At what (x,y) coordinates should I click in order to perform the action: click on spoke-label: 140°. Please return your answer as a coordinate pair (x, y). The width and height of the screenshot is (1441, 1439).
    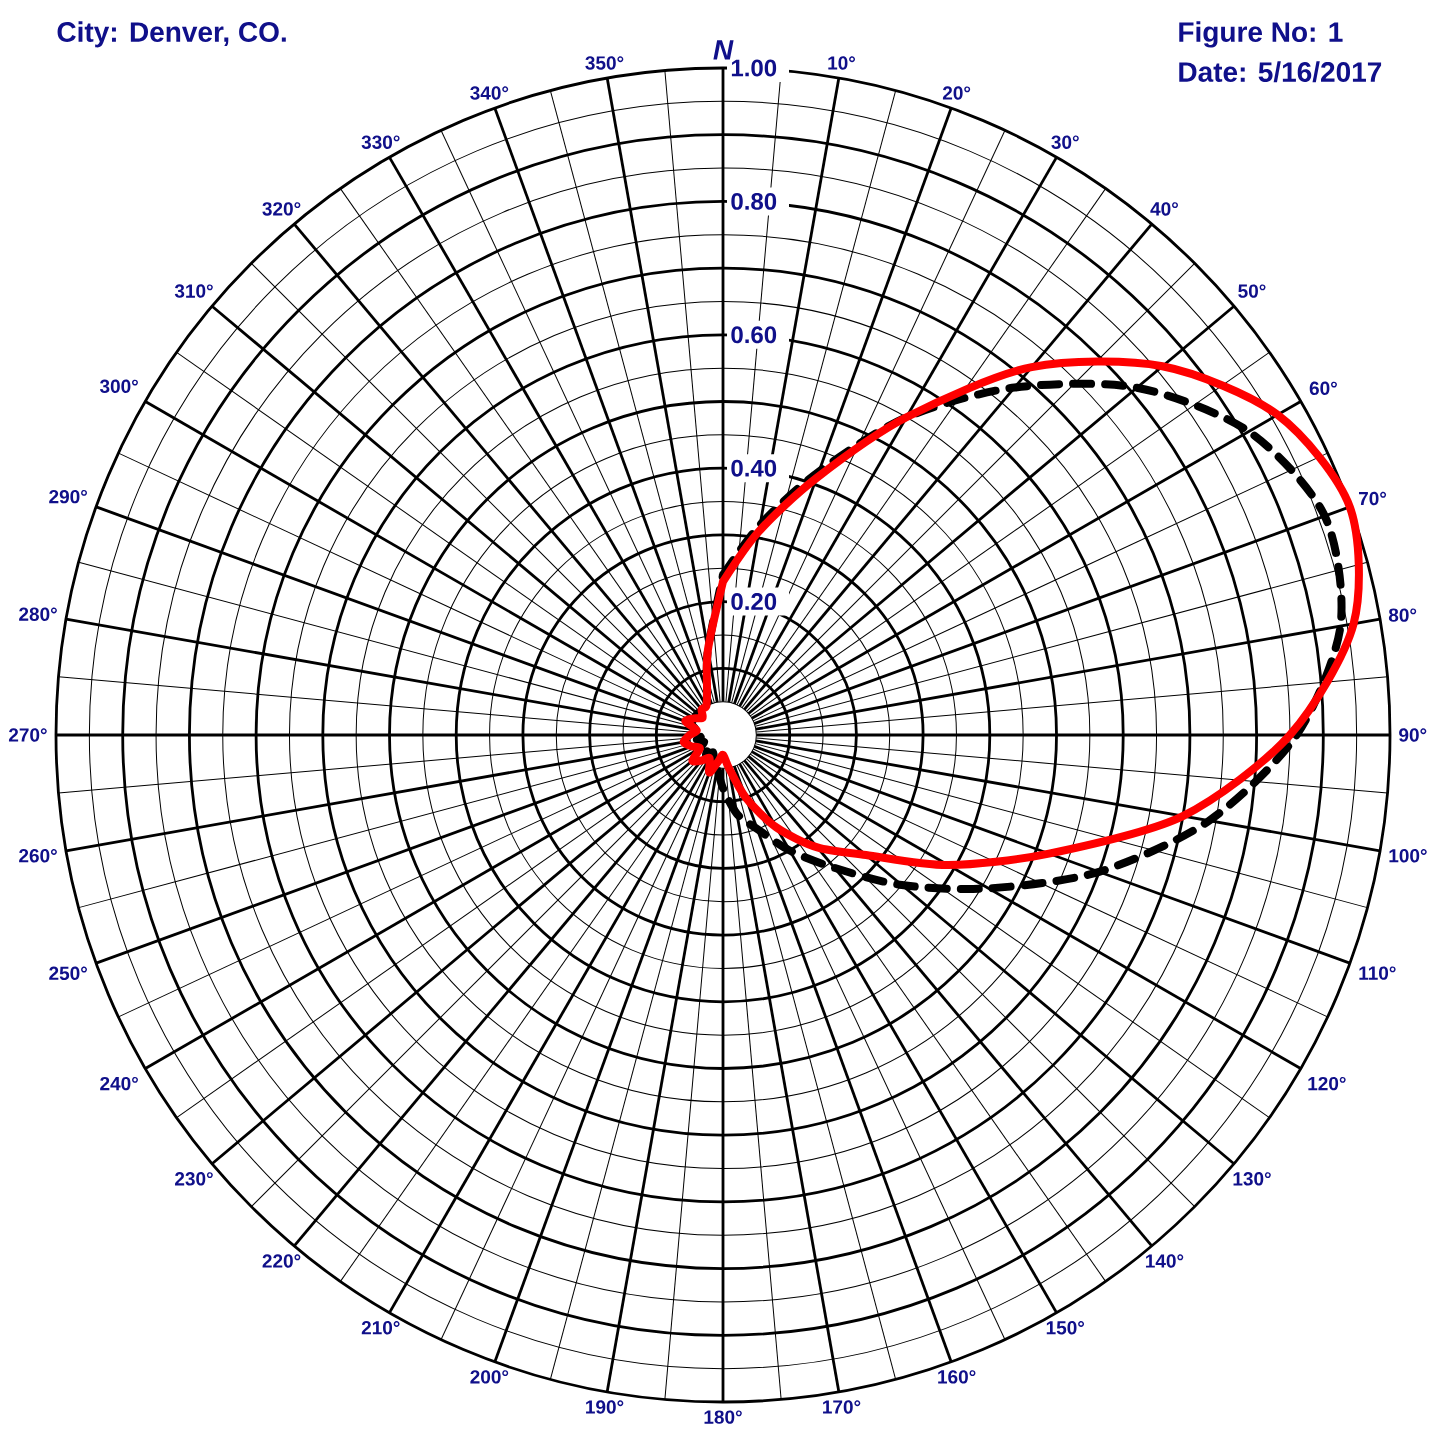
    Looking at the image, I should click on (1164, 1261).